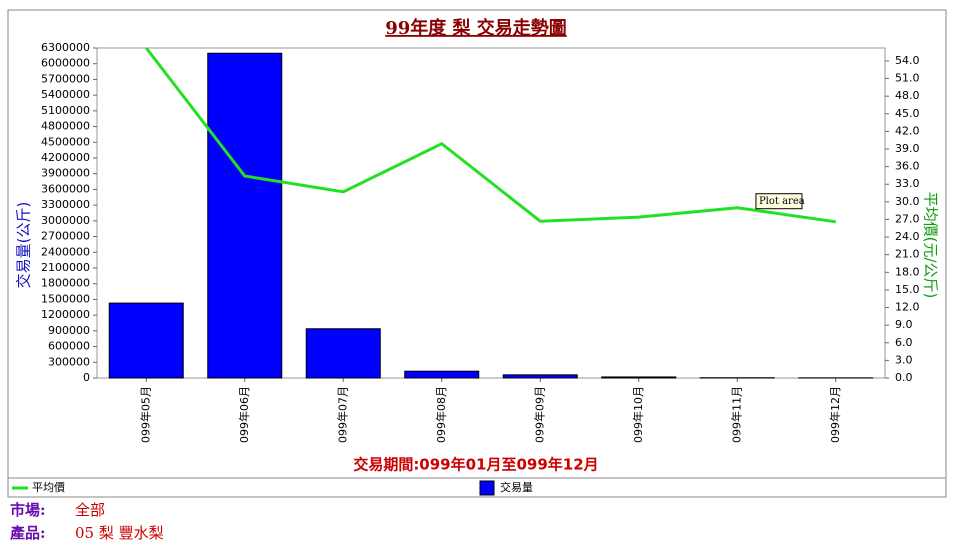 The image size is (956, 552). Describe the element at coordinates (244, 414) in the screenshot. I see `x-tick-label: 099年06月` at that location.